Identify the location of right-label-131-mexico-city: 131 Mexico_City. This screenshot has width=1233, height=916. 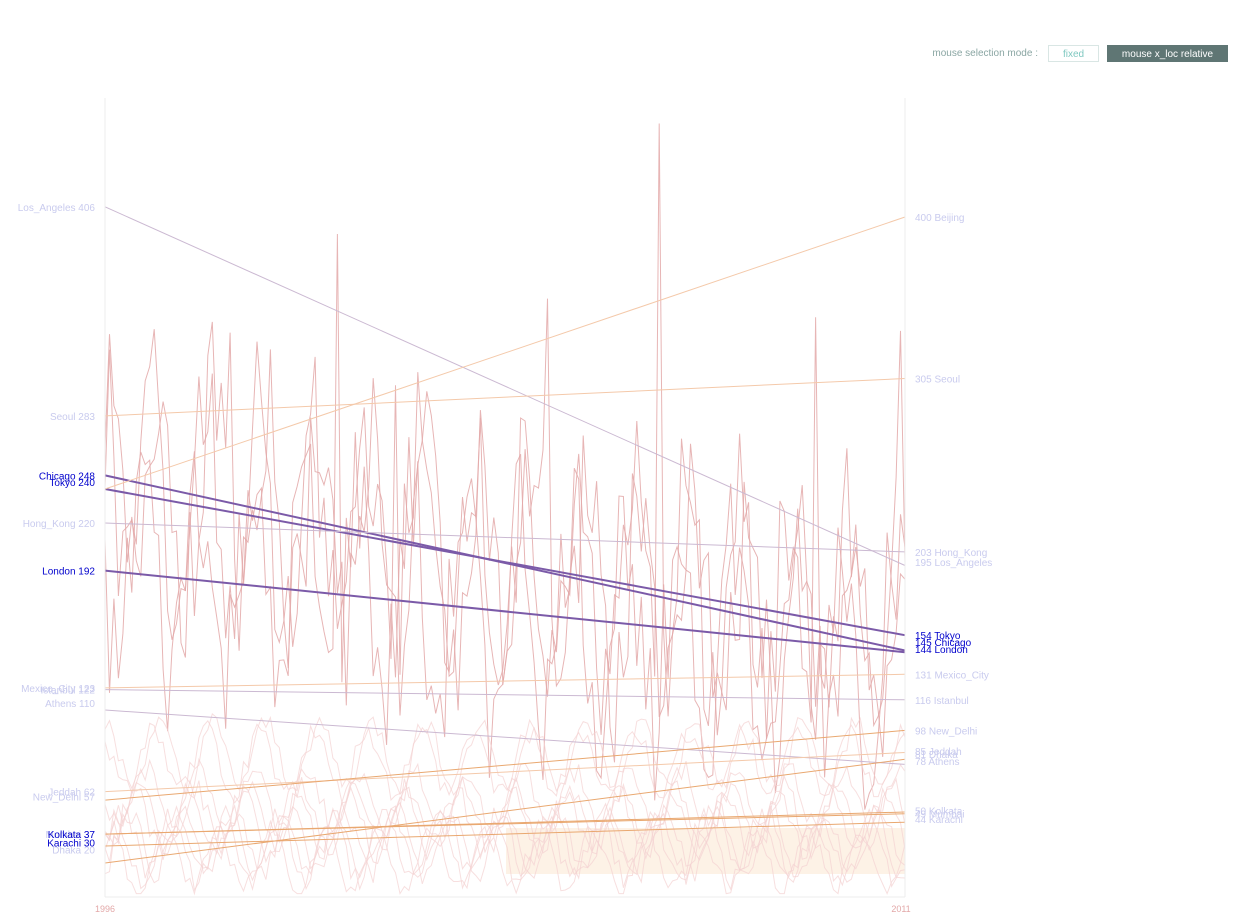
(952, 675).